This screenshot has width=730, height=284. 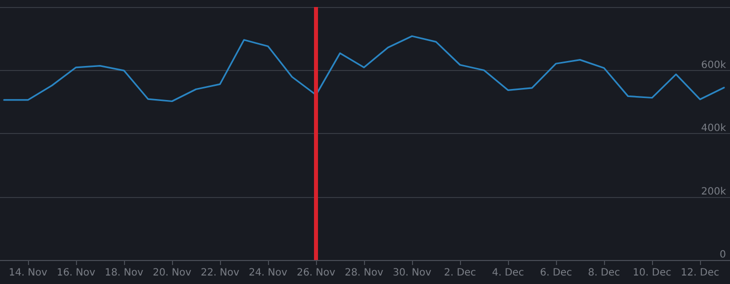 What do you see at coordinates (76, 273) in the screenshot?
I see `x-tick-label: 16. Nov` at bounding box center [76, 273].